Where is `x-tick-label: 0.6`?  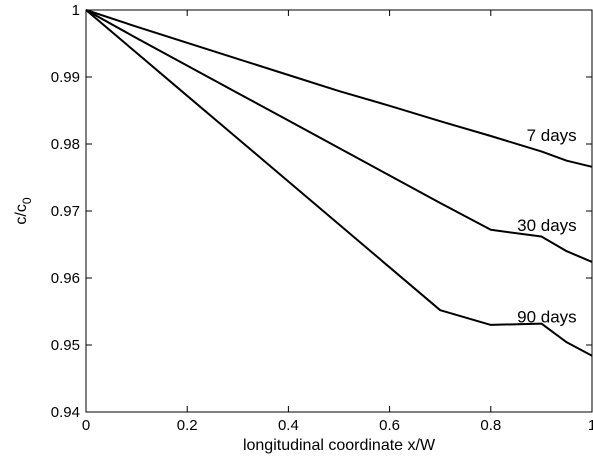 x-tick-label: 0.6 is located at coordinates (389, 425).